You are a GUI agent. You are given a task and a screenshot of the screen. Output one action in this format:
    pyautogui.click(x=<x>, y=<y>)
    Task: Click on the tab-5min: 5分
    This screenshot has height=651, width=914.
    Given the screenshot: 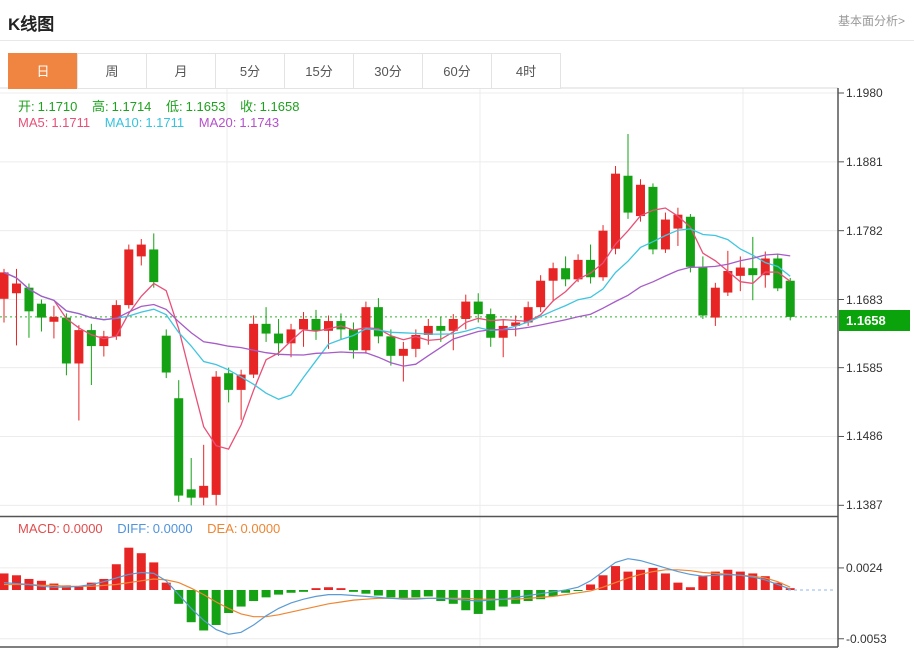 What is the action you would take?
    pyautogui.click(x=250, y=71)
    